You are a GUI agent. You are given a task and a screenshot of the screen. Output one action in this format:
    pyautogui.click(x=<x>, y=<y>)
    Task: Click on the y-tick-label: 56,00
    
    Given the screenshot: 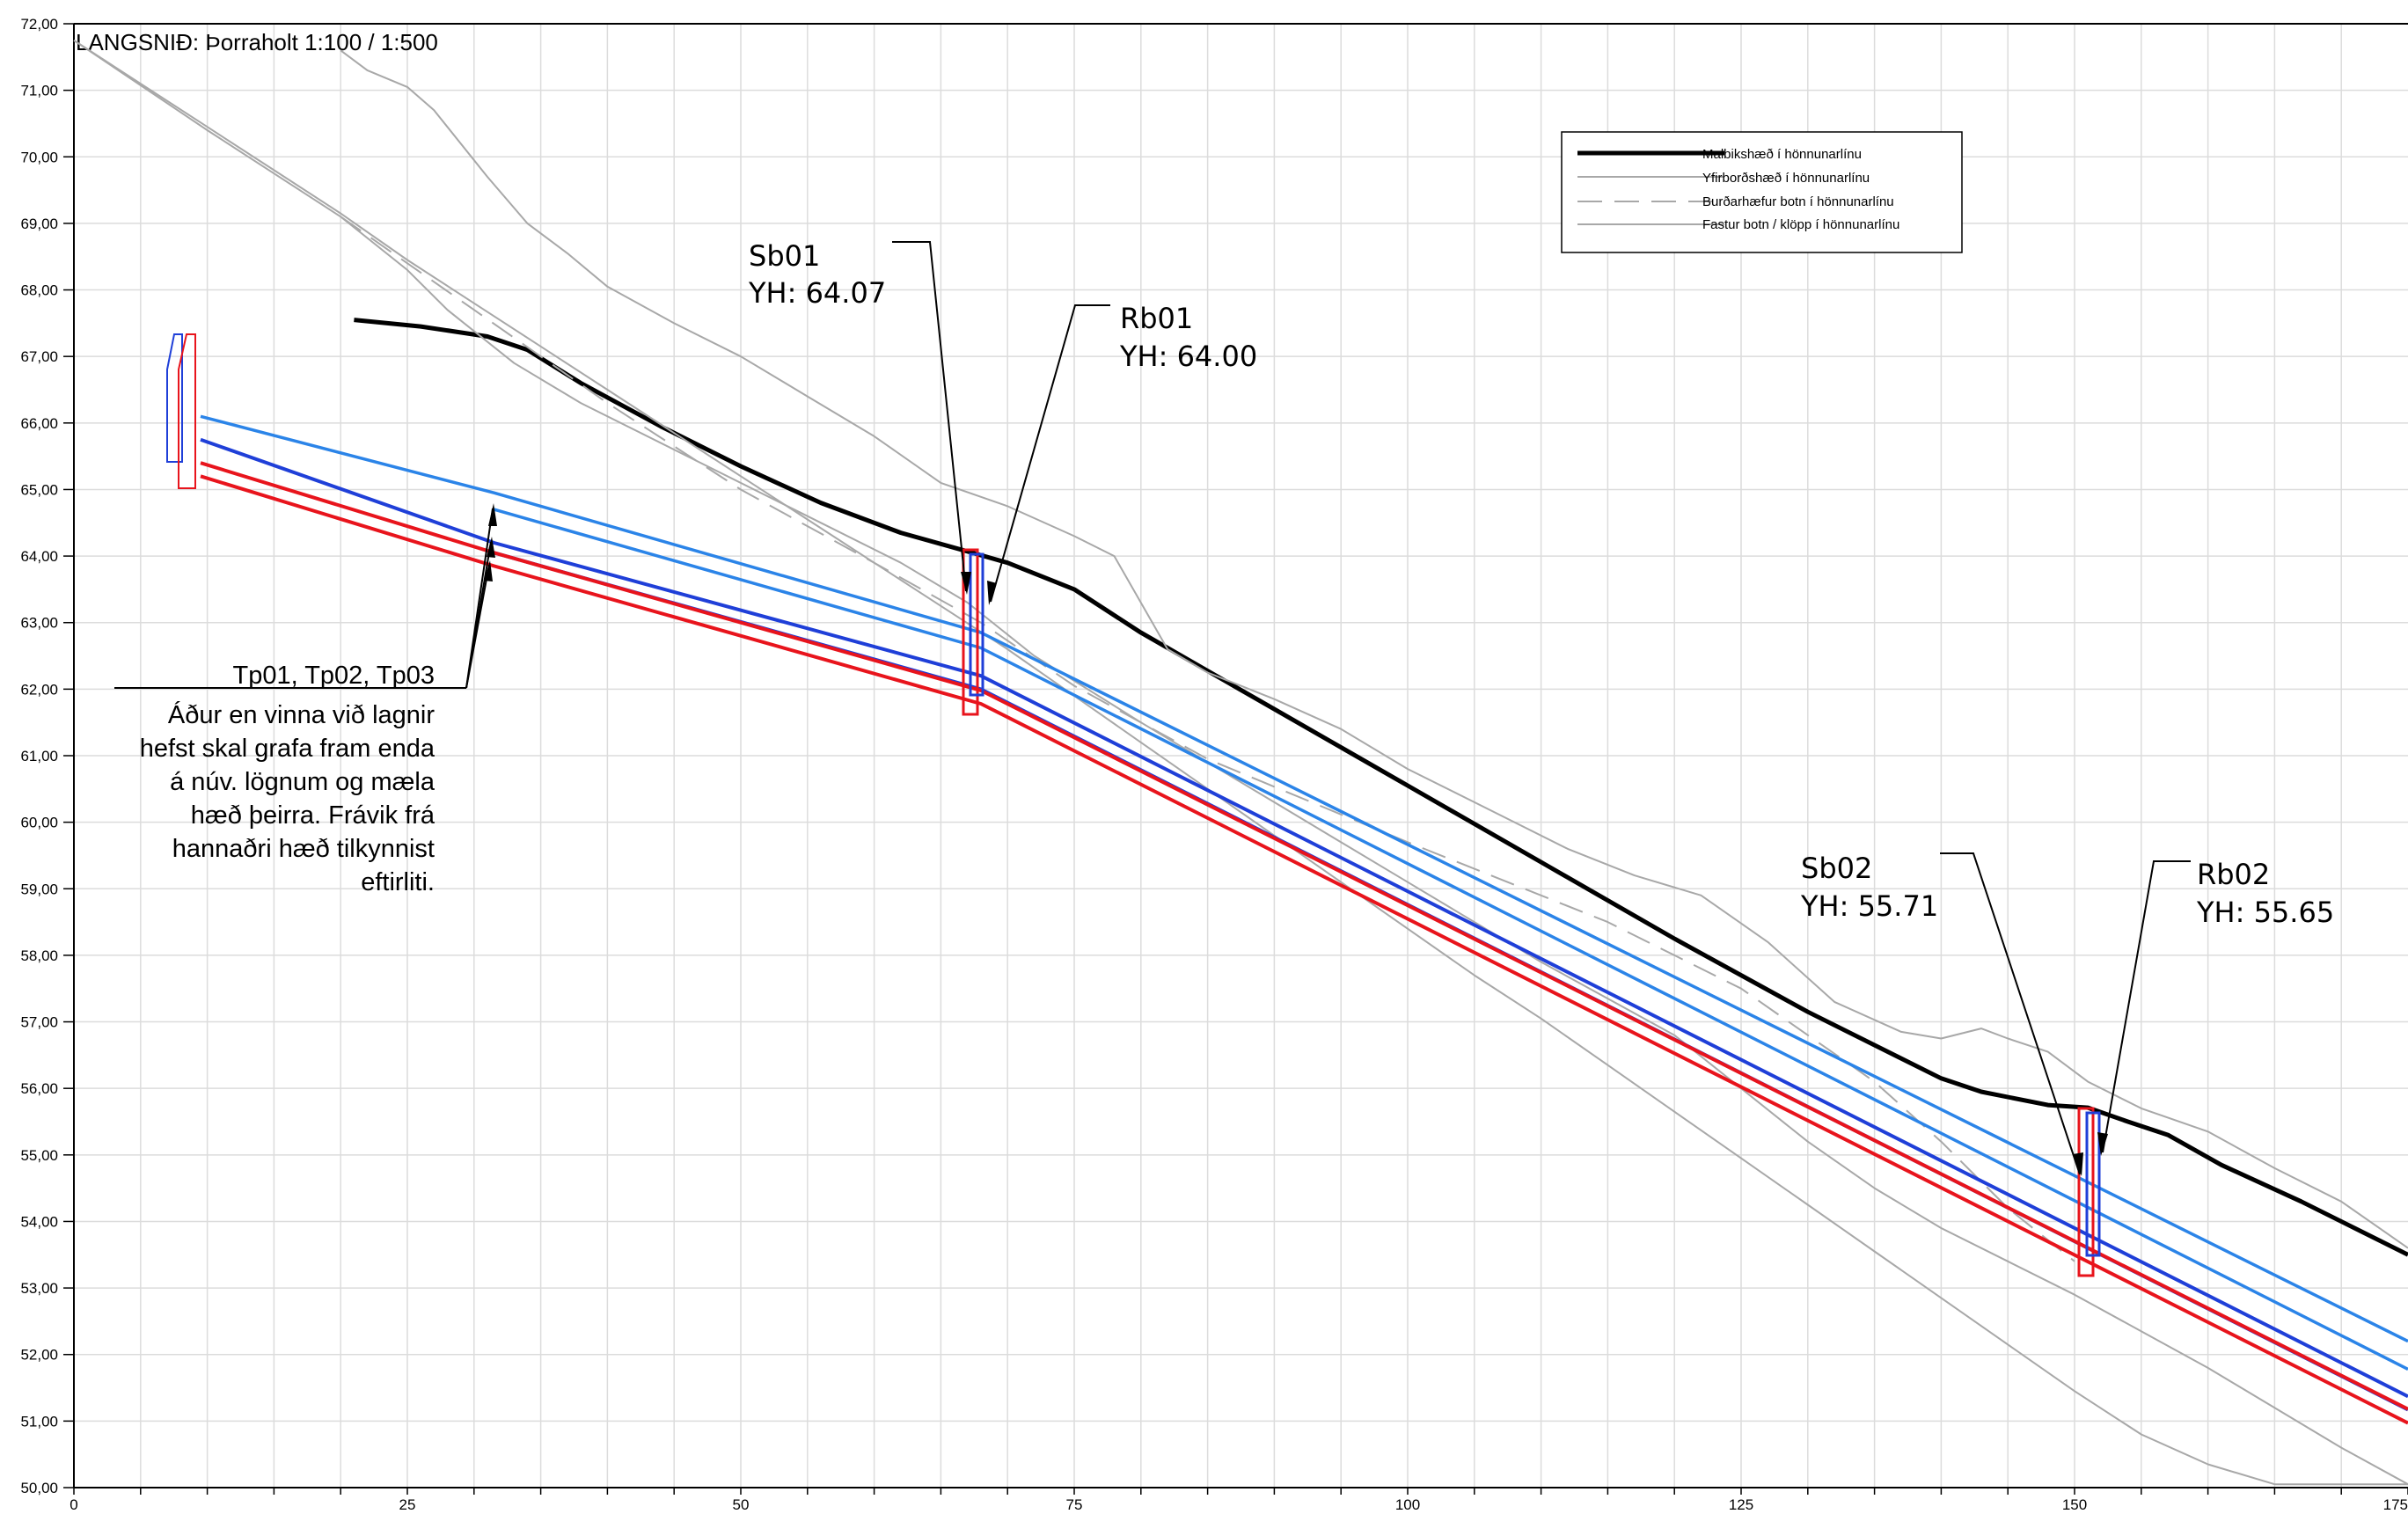 What is the action you would take?
    pyautogui.click(x=39, y=1088)
    